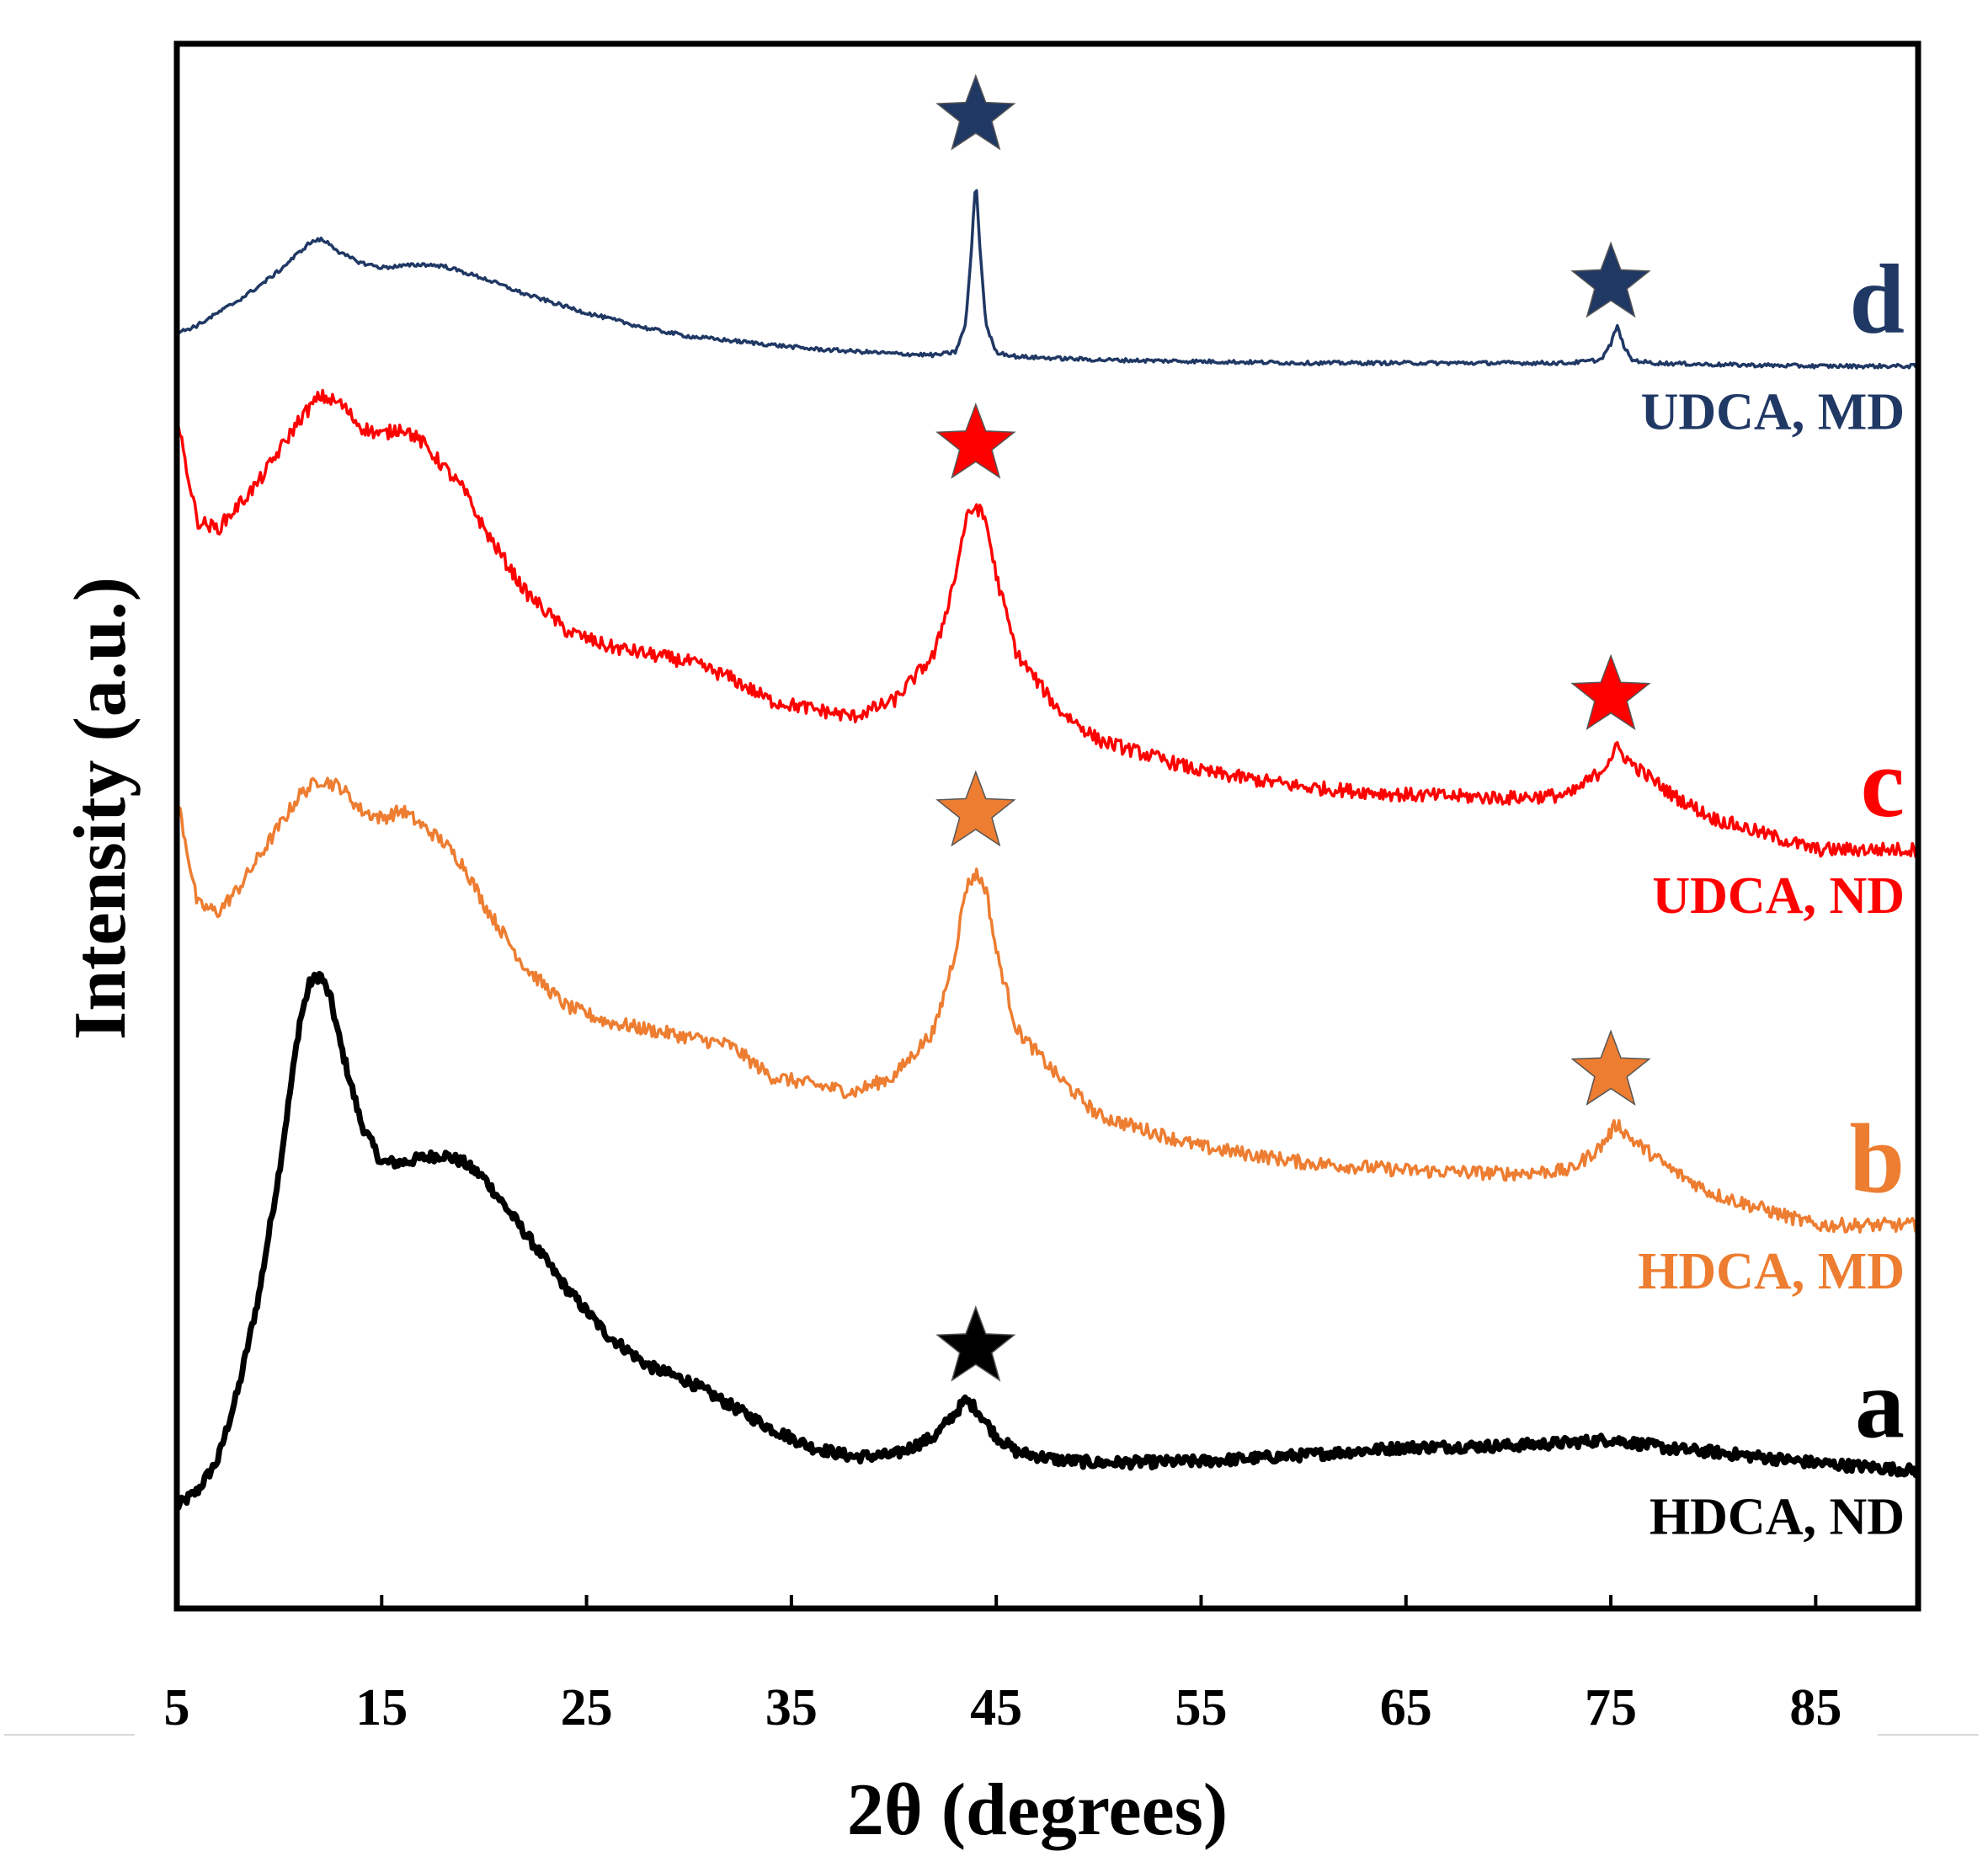 The width and height of the screenshot is (1988, 1867). I want to click on x-tick-label: 55, so click(1201, 1707).